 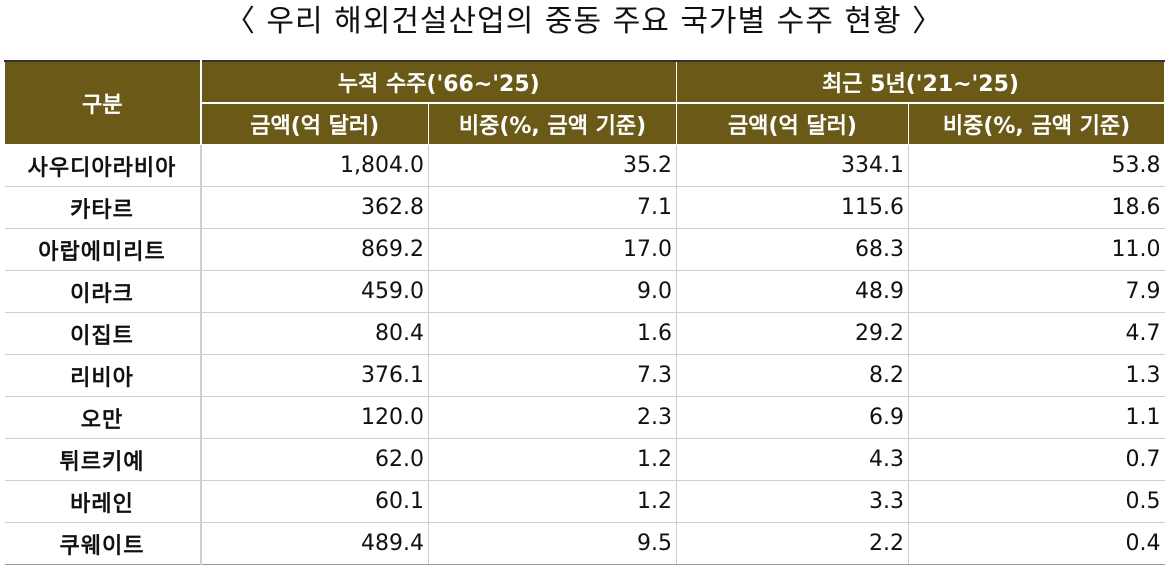 What do you see at coordinates (792, 417) in the screenshot?
I see `recent-amount-cell: 6.9` at bounding box center [792, 417].